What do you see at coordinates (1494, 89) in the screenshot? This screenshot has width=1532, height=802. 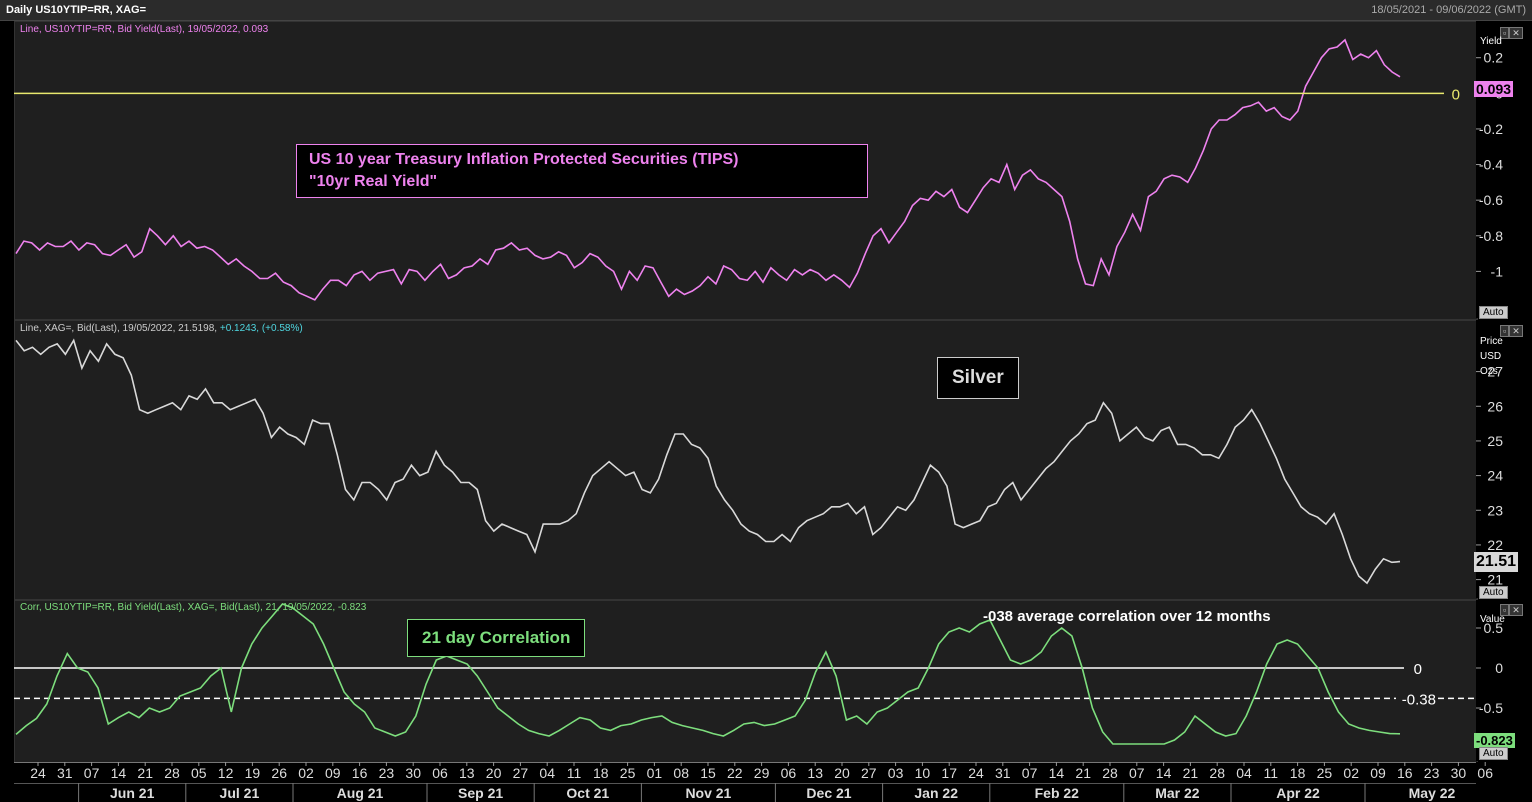 I see `tips-last-value: 0.093` at bounding box center [1494, 89].